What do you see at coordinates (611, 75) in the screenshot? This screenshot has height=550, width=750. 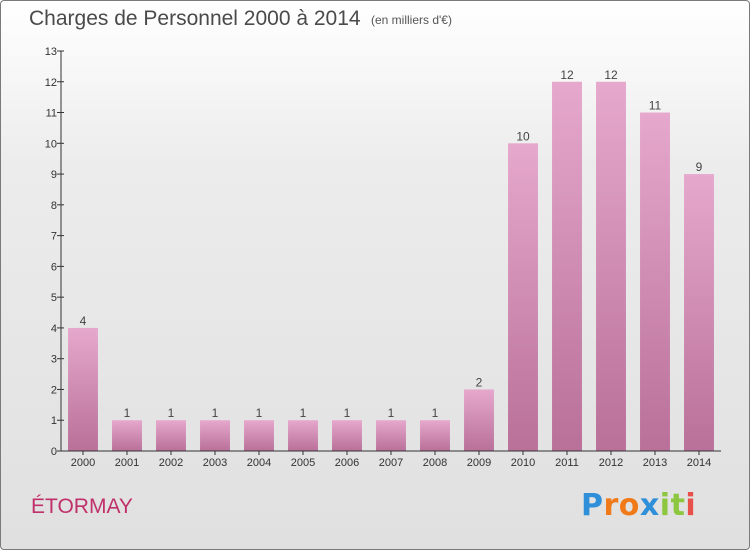 I see `data-label-2012: 12` at bounding box center [611, 75].